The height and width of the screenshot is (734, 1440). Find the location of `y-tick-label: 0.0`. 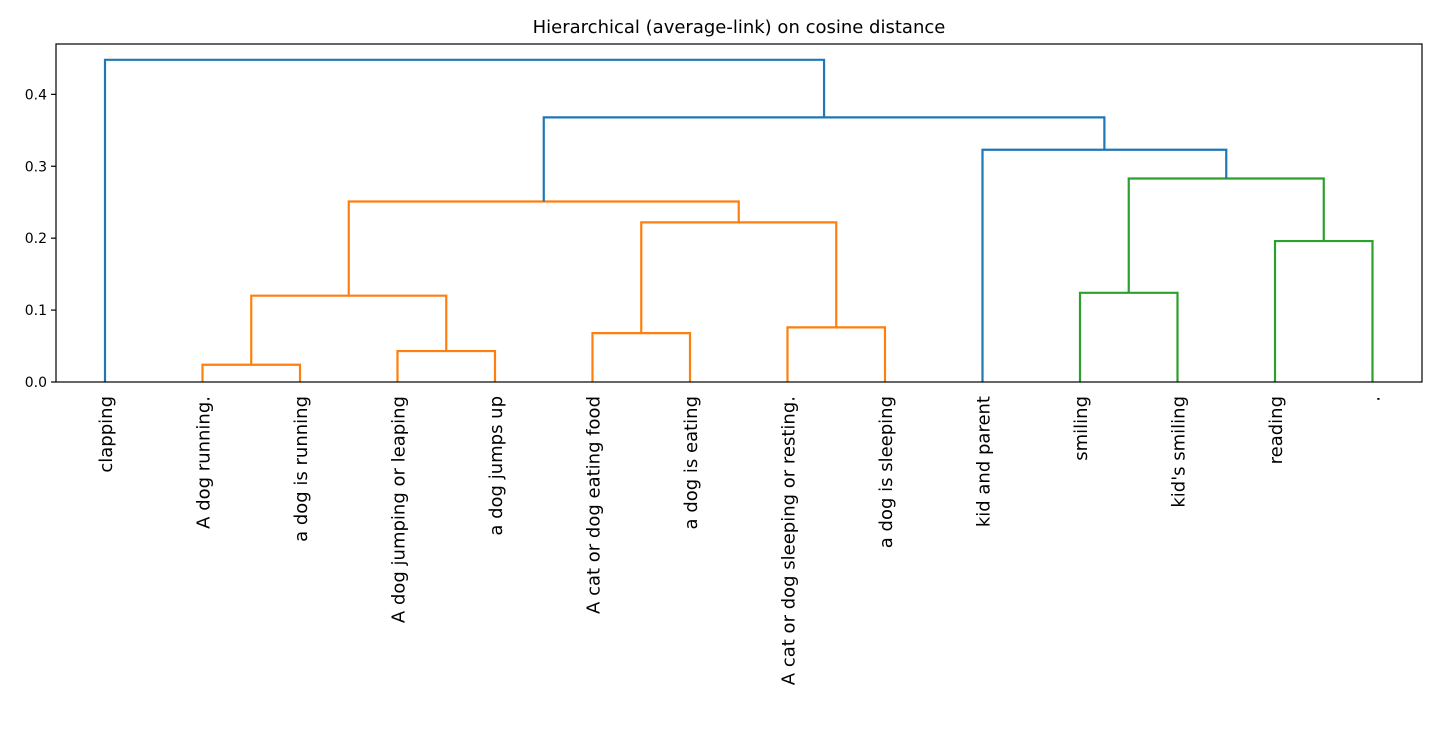

y-tick-label: 0.0 is located at coordinates (36, 383).